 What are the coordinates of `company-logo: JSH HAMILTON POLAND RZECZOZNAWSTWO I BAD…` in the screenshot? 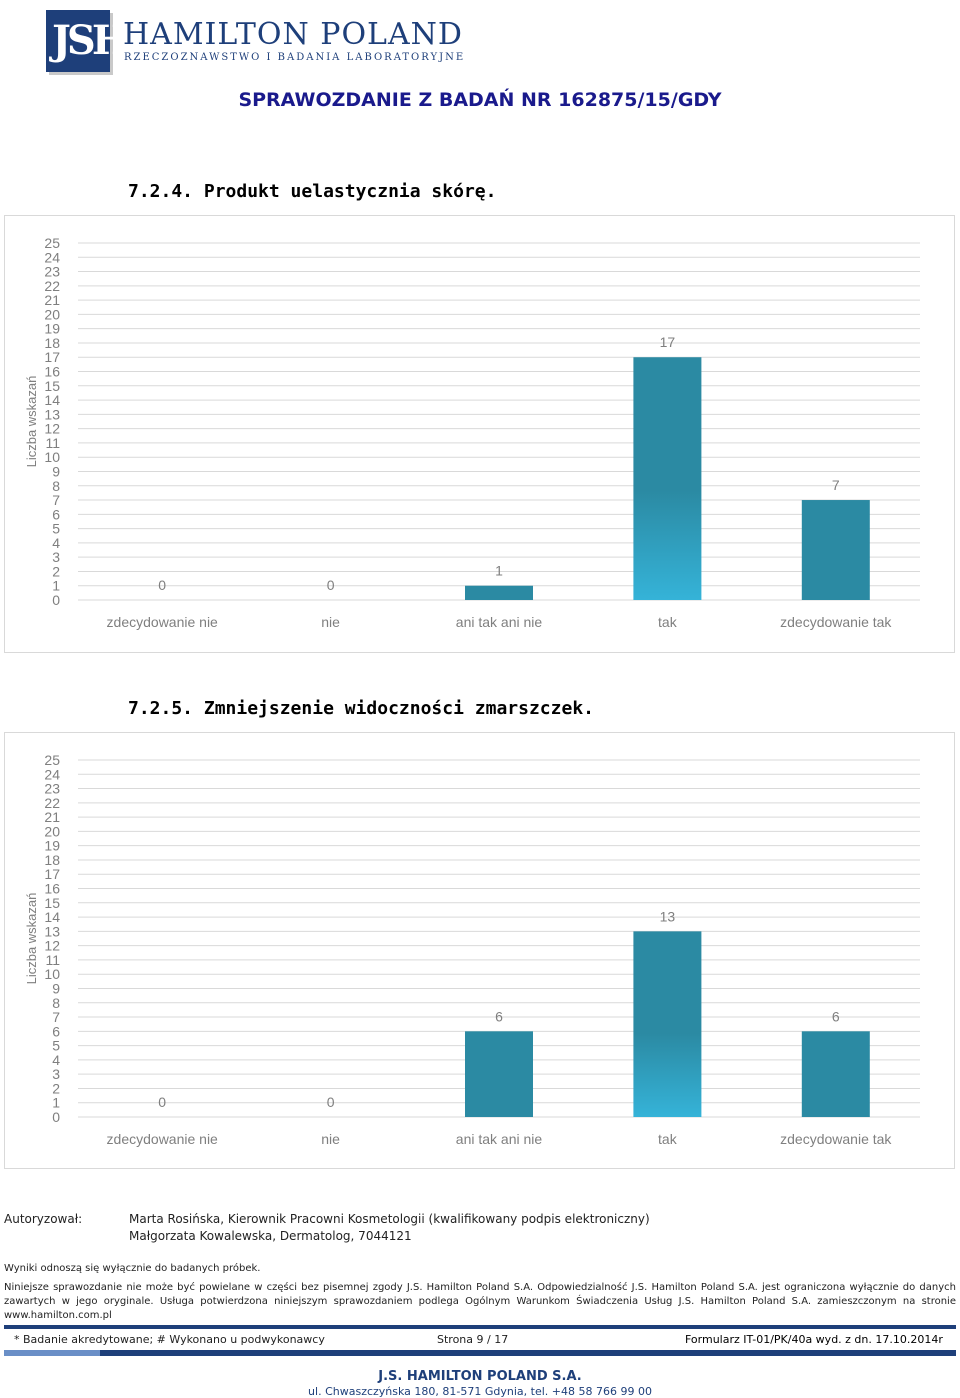 It's located at (254, 42).